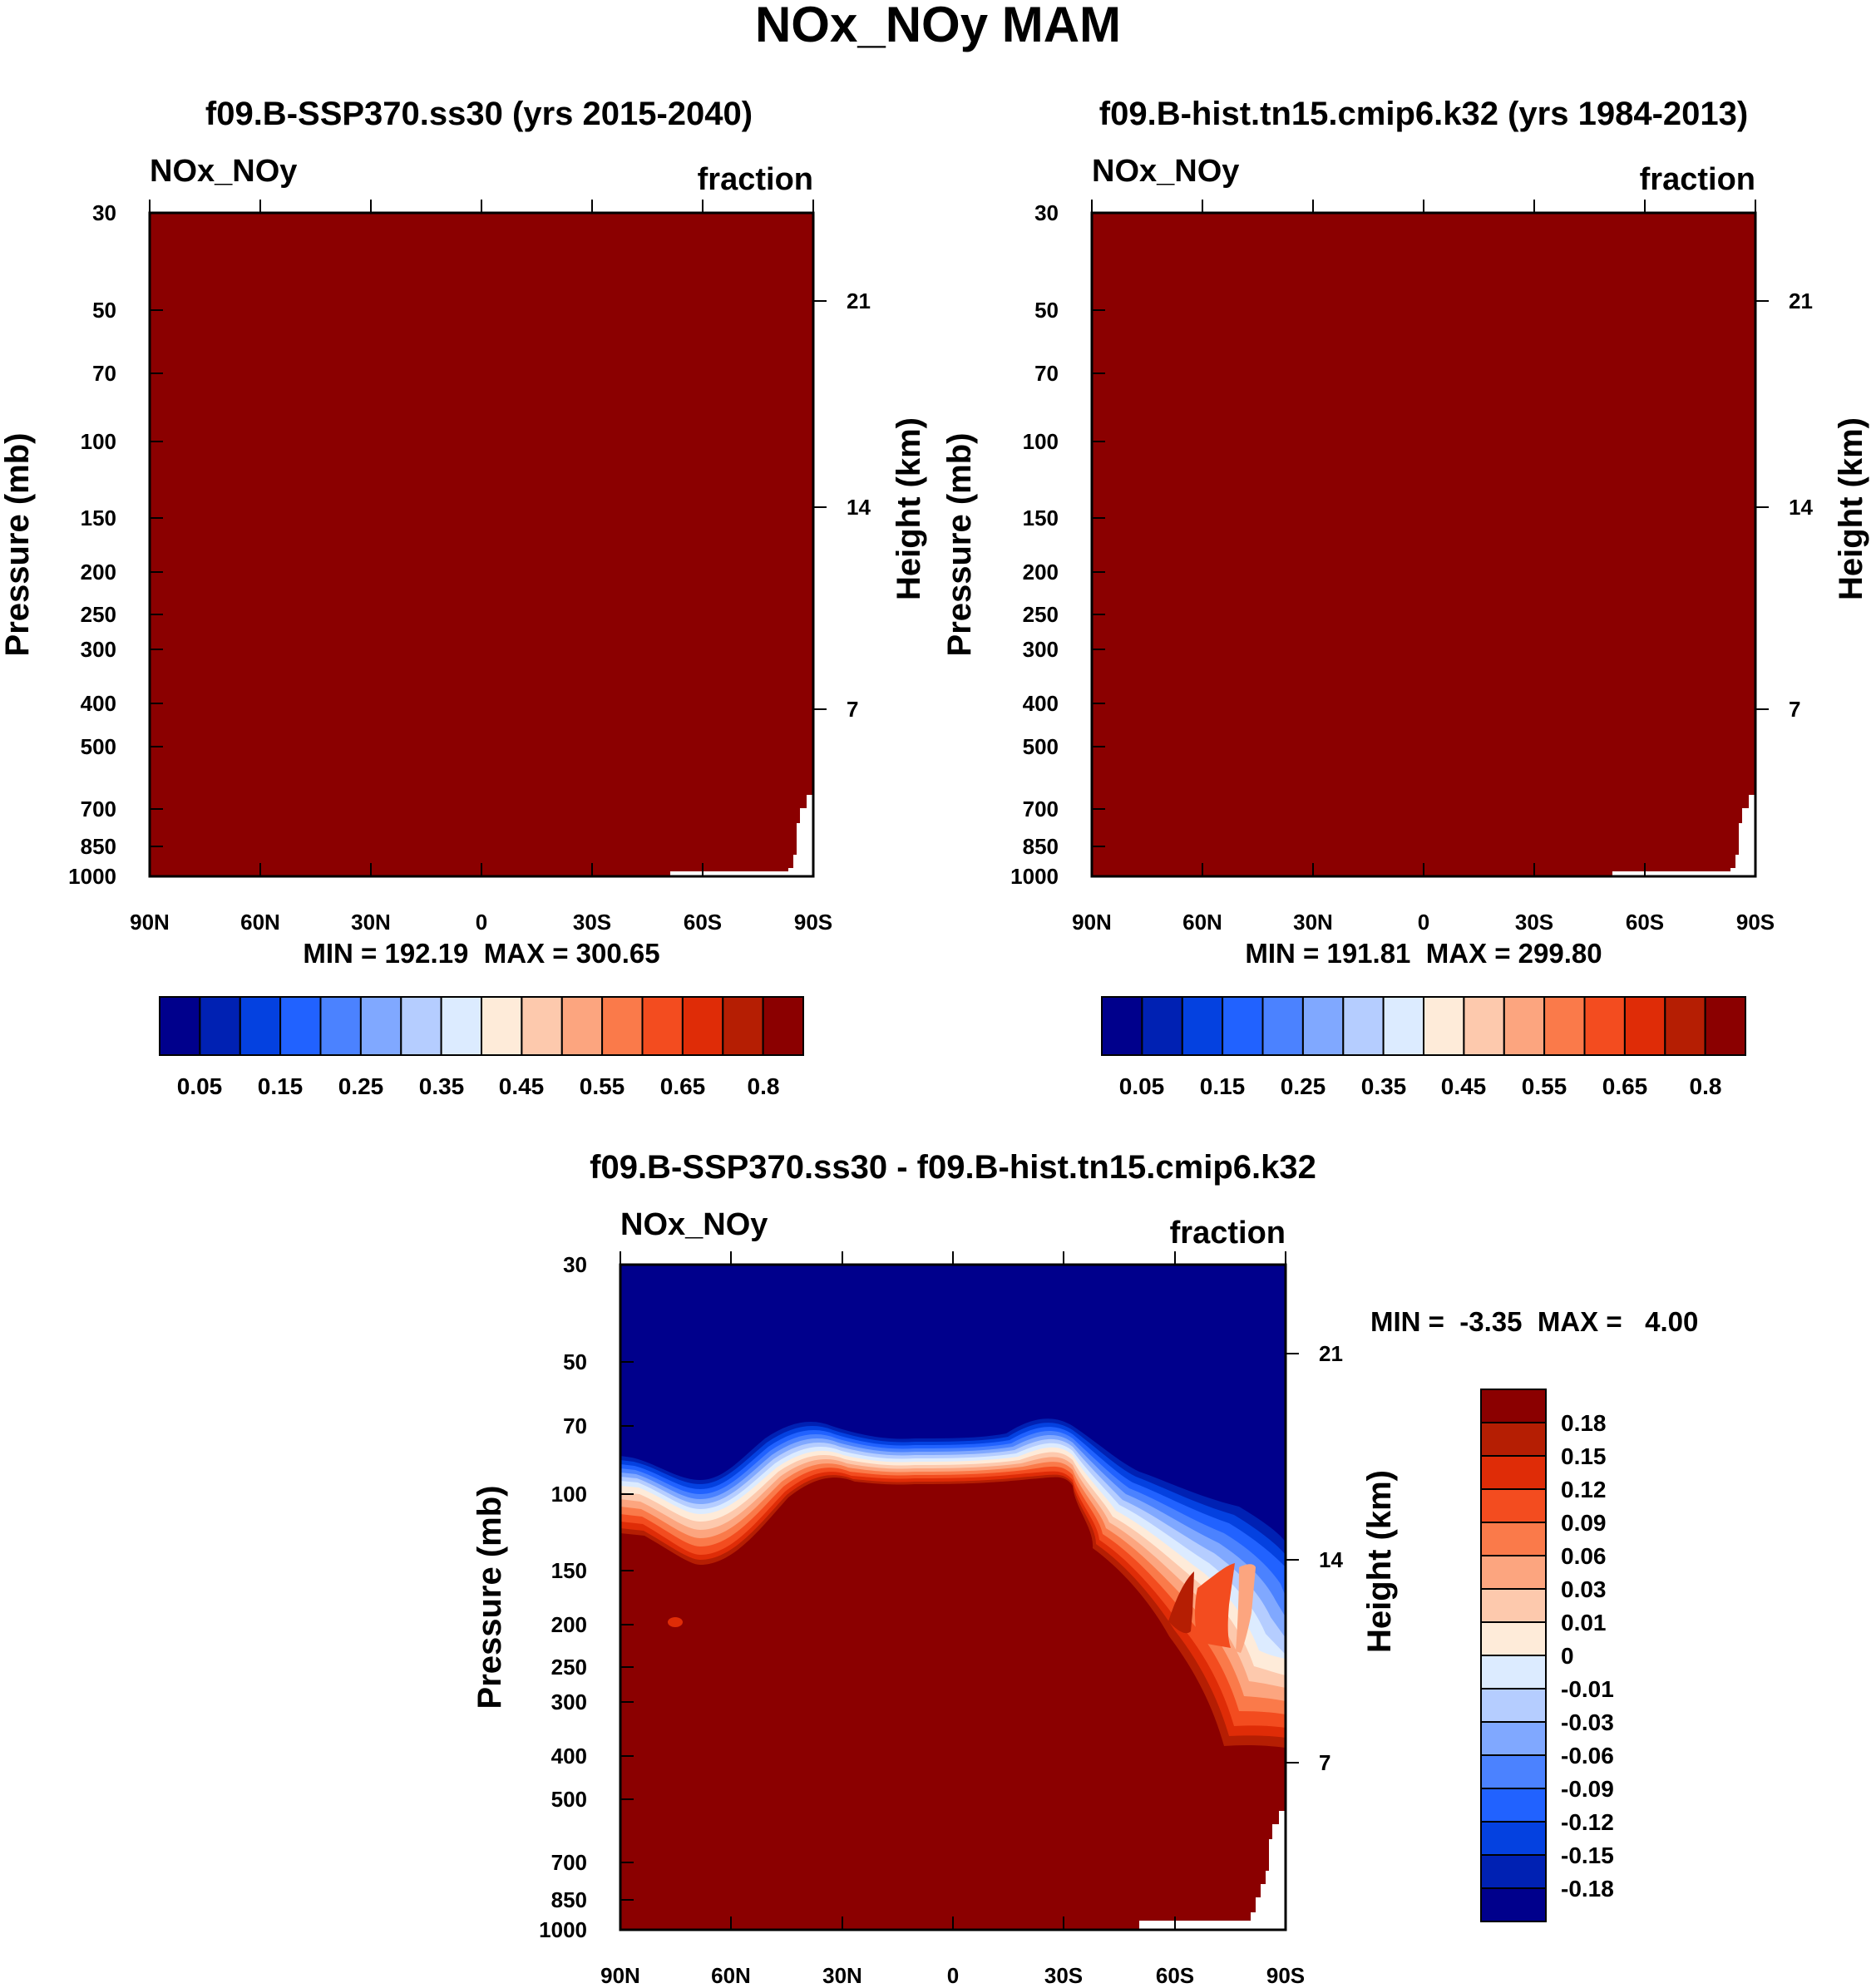  What do you see at coordinates (522, 1086) in the screenshot?
I see `colorbar-label: 0.45` at bounding box center [522, 1086].